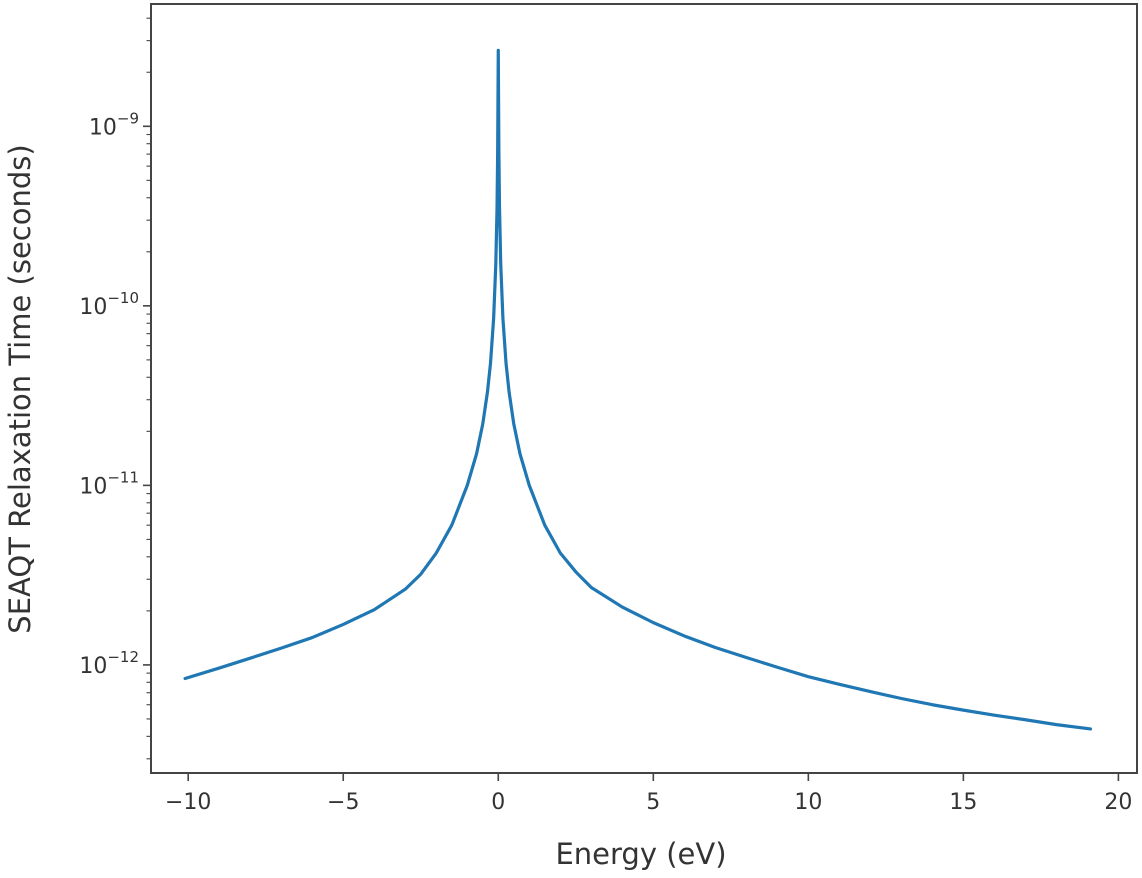 The width and height of the screenshot is (1142, 878). I want to click on x-axis-ticks: −10 −5 0 5 10 15 20, so click(648, 794).